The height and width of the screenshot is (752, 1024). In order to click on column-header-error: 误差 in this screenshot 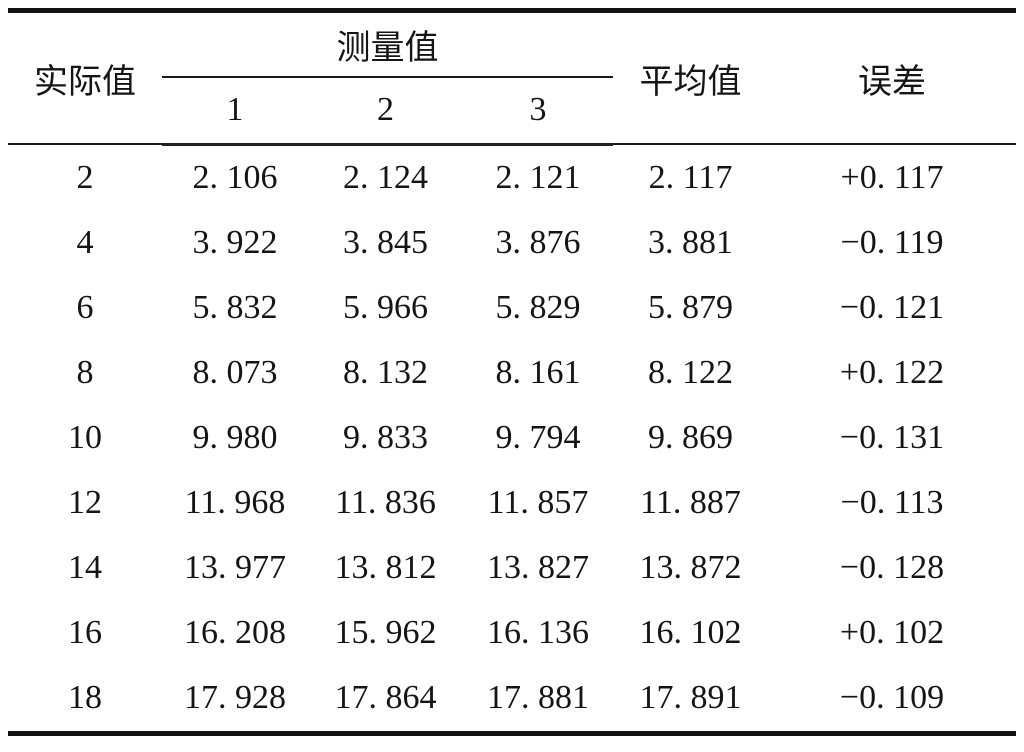, I will do `click(892, 77)`.